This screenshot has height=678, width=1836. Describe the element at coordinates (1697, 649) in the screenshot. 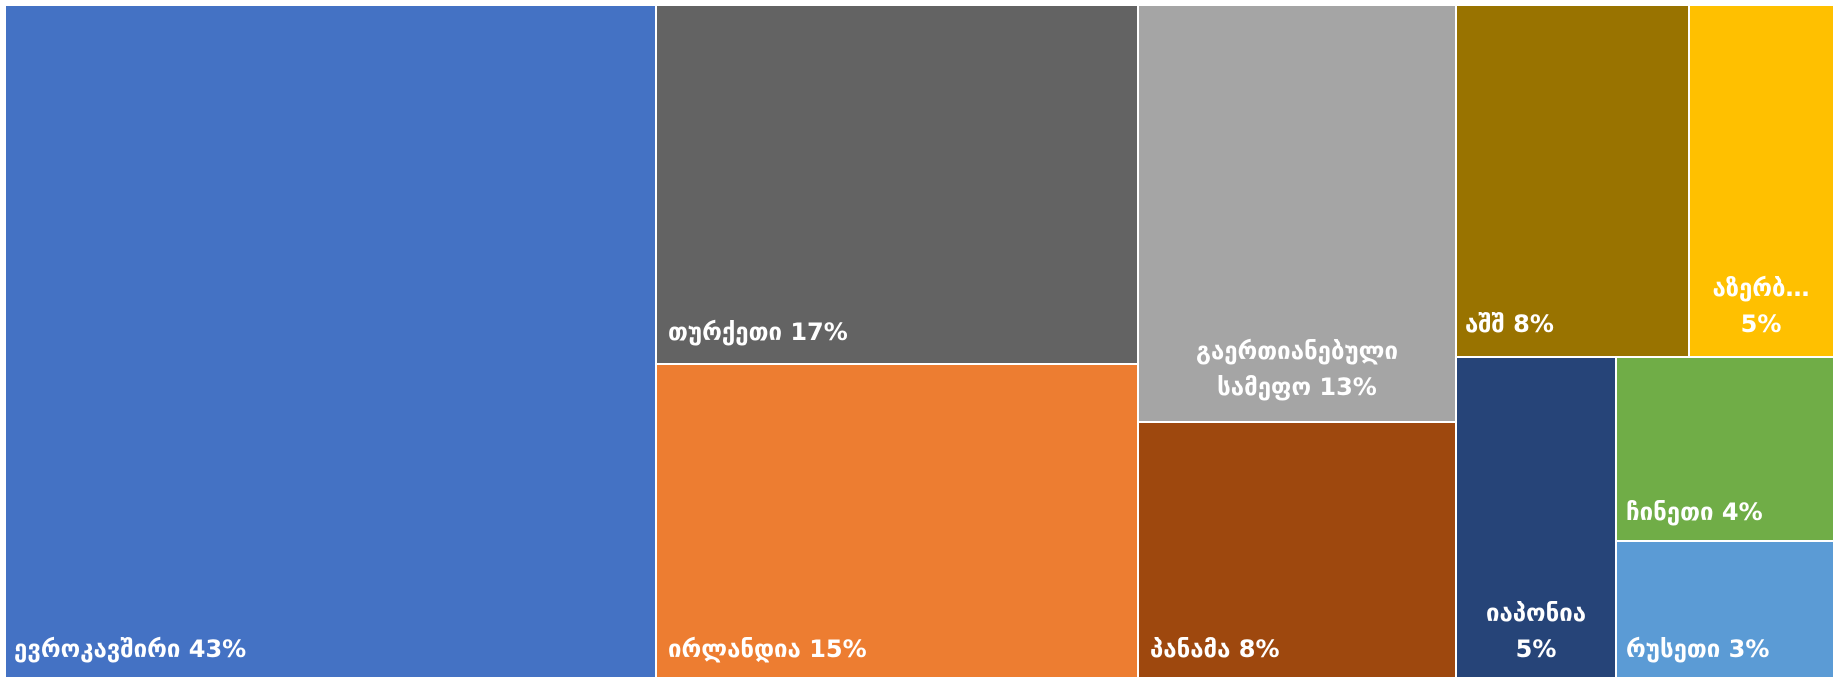

I see `tile-label: რუსეთი 3%` at that location.